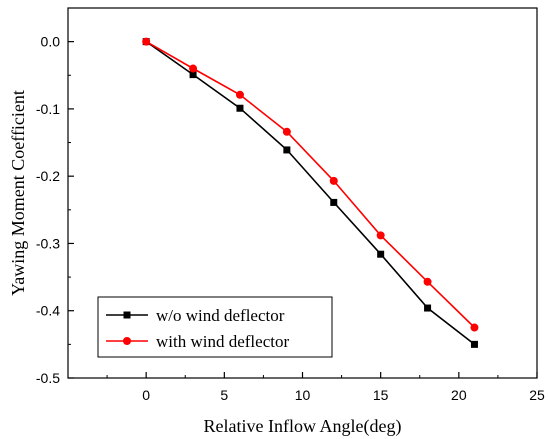 The image size is (550, 439). Describe the element at coordinates (459, 395) in the screenshot. I see `x-tick-label: 20` at that location.